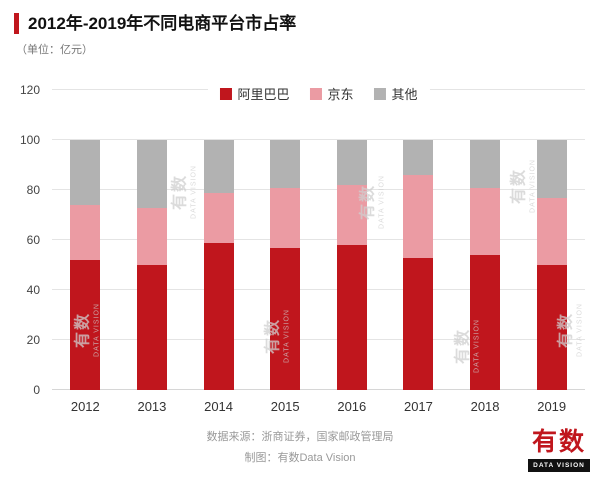 This screenshot has height=483, width=600. I want to click on stacked-bar-2012, so click(85, 240).